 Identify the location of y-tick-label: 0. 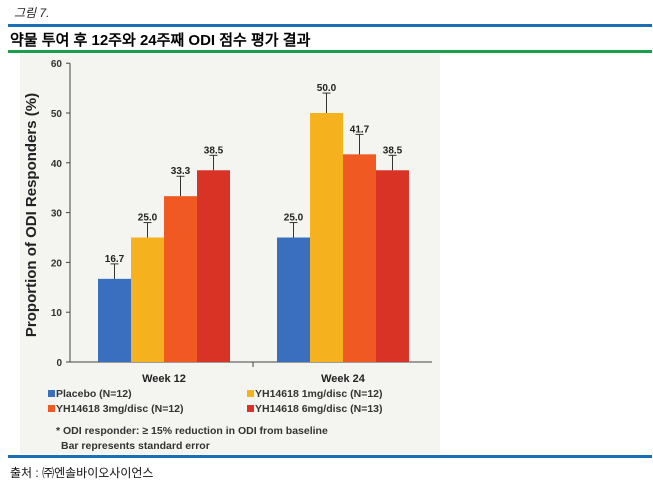
(59, 363).